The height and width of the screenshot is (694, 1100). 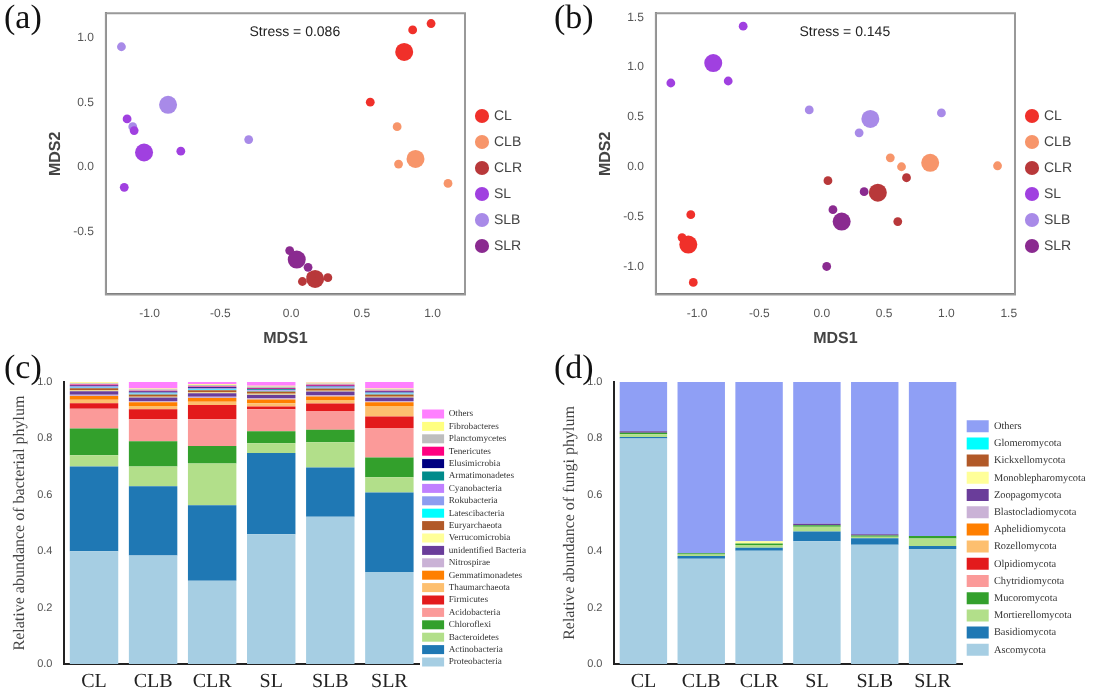 What do you see at coordinates (23, 367) in the screenshot?
I see `chart-title: (c)` at bounding box center [23, 367].